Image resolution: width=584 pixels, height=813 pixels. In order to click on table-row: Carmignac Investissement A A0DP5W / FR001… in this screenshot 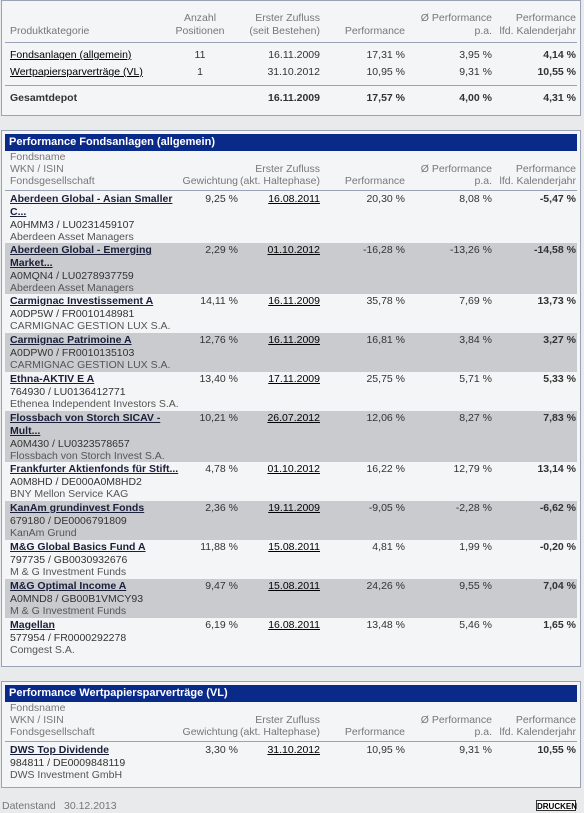, I will do `click(291, 313)`.